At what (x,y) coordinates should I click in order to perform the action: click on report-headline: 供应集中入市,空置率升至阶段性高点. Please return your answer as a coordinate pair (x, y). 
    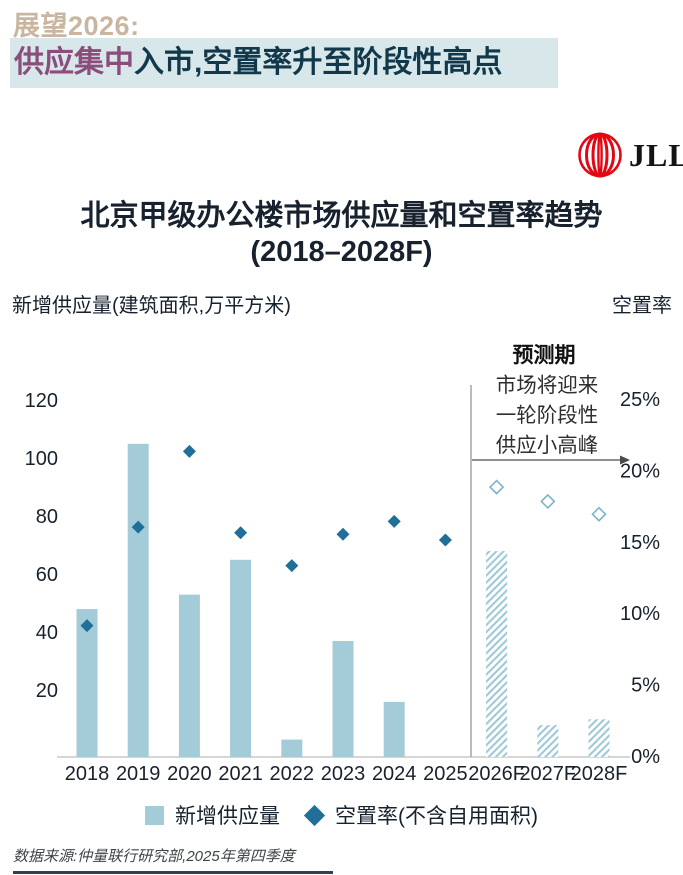
    Looking at the image, I should click on (284, 63).